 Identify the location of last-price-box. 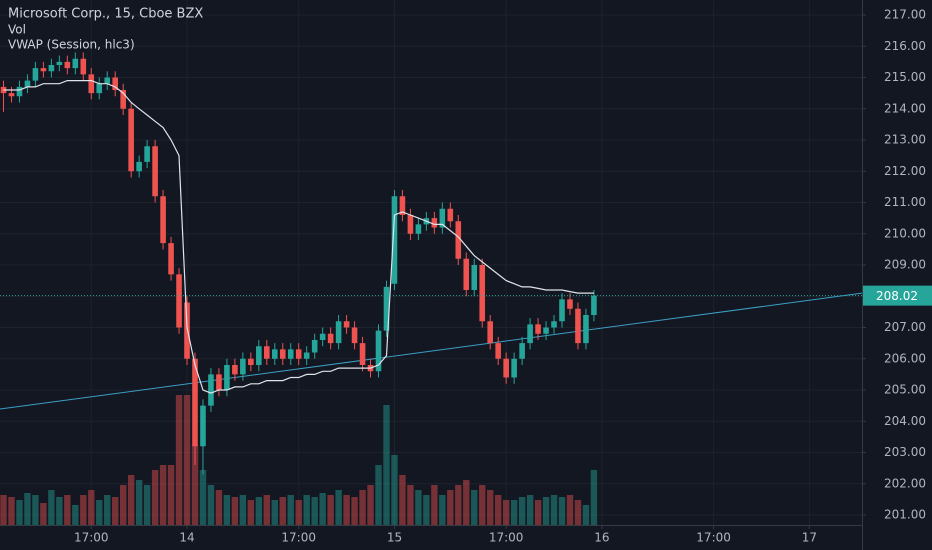
(897, 295).